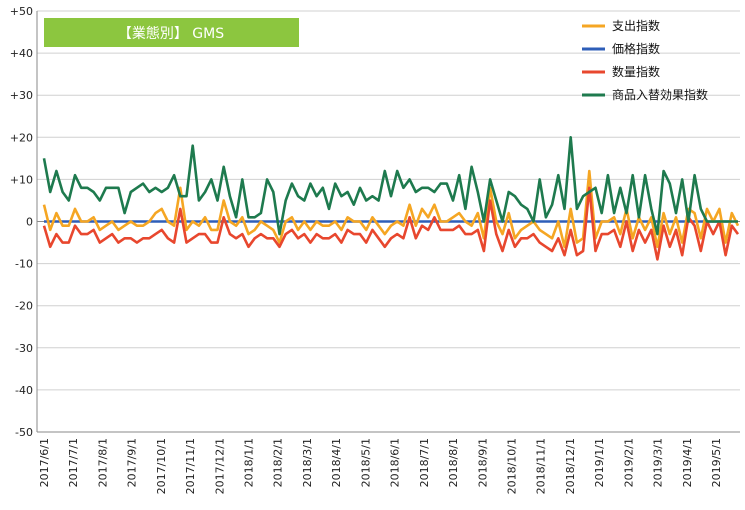 The width and height of the screenshot is (745, 510). I want to click on x-tick-label: 2017/8/1, so click(102, 462).